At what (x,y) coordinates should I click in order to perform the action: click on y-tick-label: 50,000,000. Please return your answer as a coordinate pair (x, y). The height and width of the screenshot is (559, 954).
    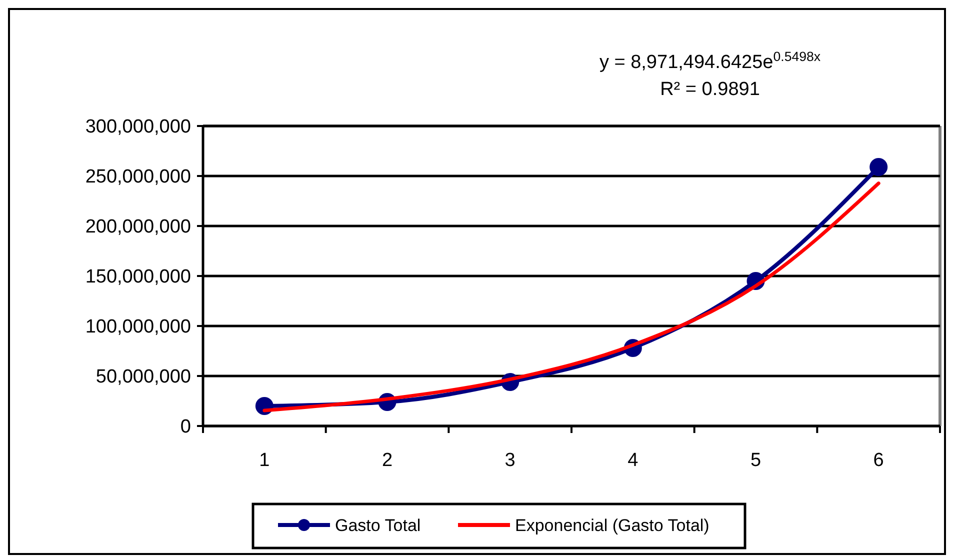
    Looking at the image, I should click on (143, 377).